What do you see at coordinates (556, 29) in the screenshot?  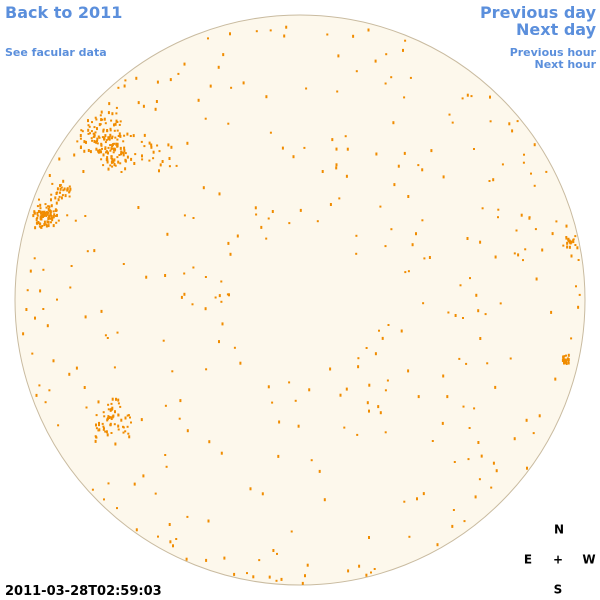 I see `next-day-link: Next day` at bounding box center [556, 29].